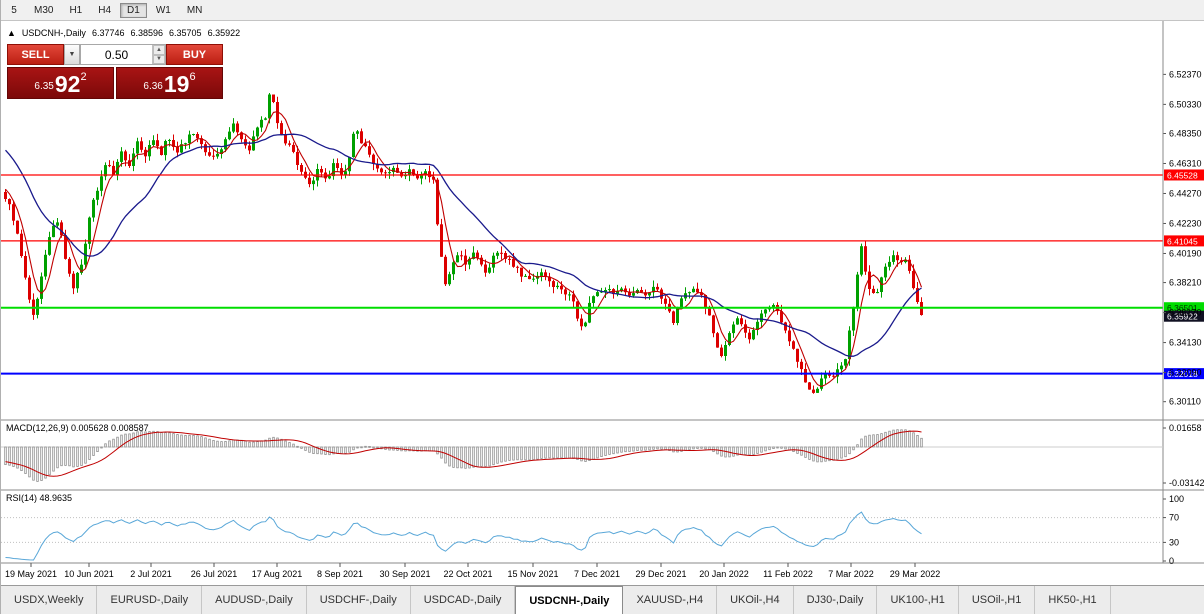 The height and width of the screenshot is (614, 1204). I want to click on chart-tab-xauusd-h4: XAUUSD-,H4, so click(670, 600).